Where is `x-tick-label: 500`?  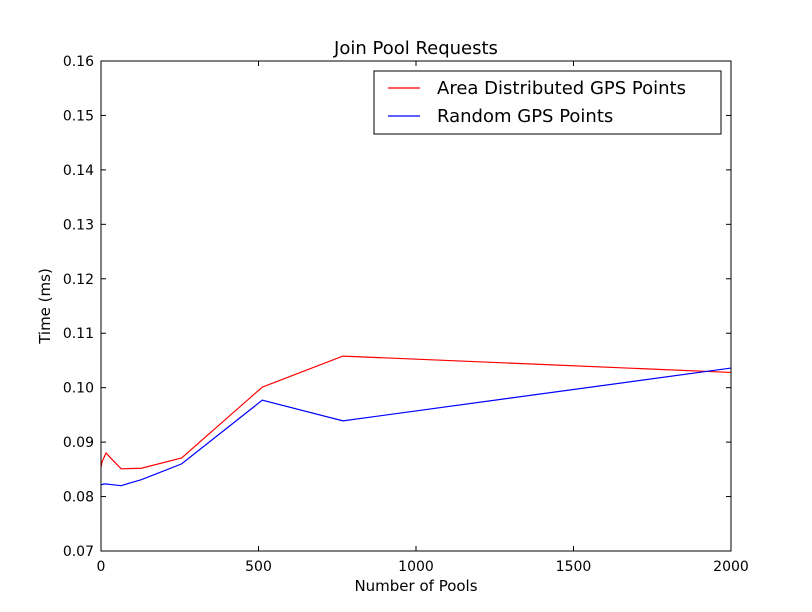
x-tick-label: 500 is located at coordinates (258, 567).